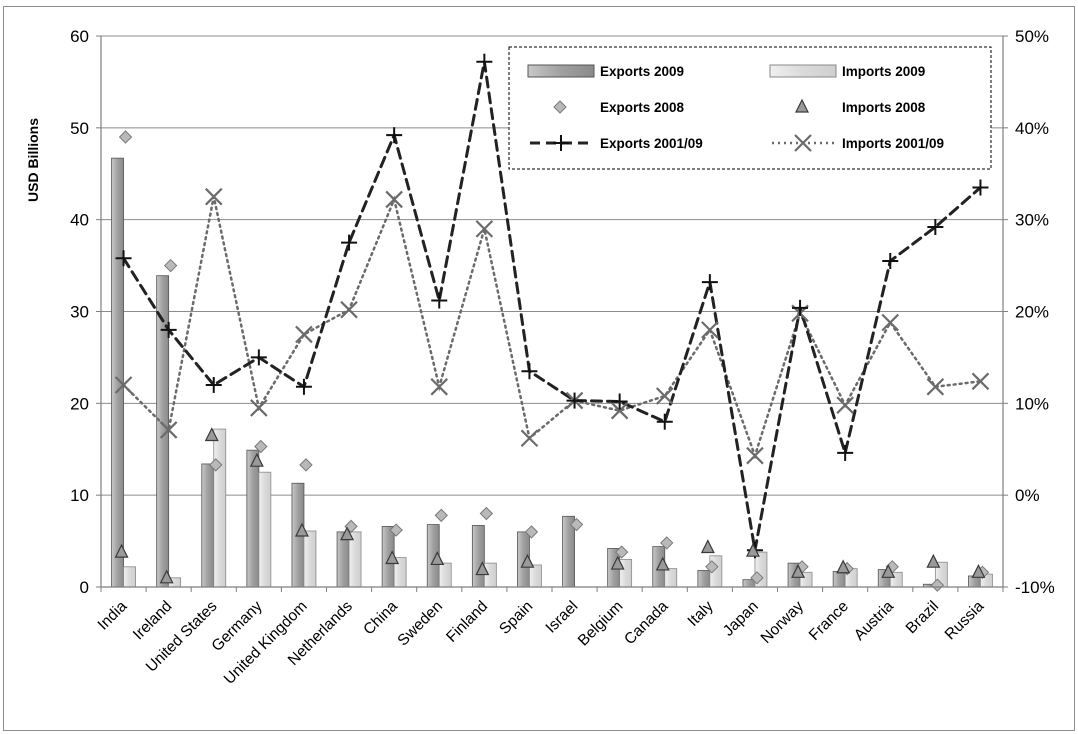 The image size is (1078, 734). What do you see at coordinates (437, 558) in the screenshot?
I see `point-imports-2008-sweden` at bounding box center [437, 558].